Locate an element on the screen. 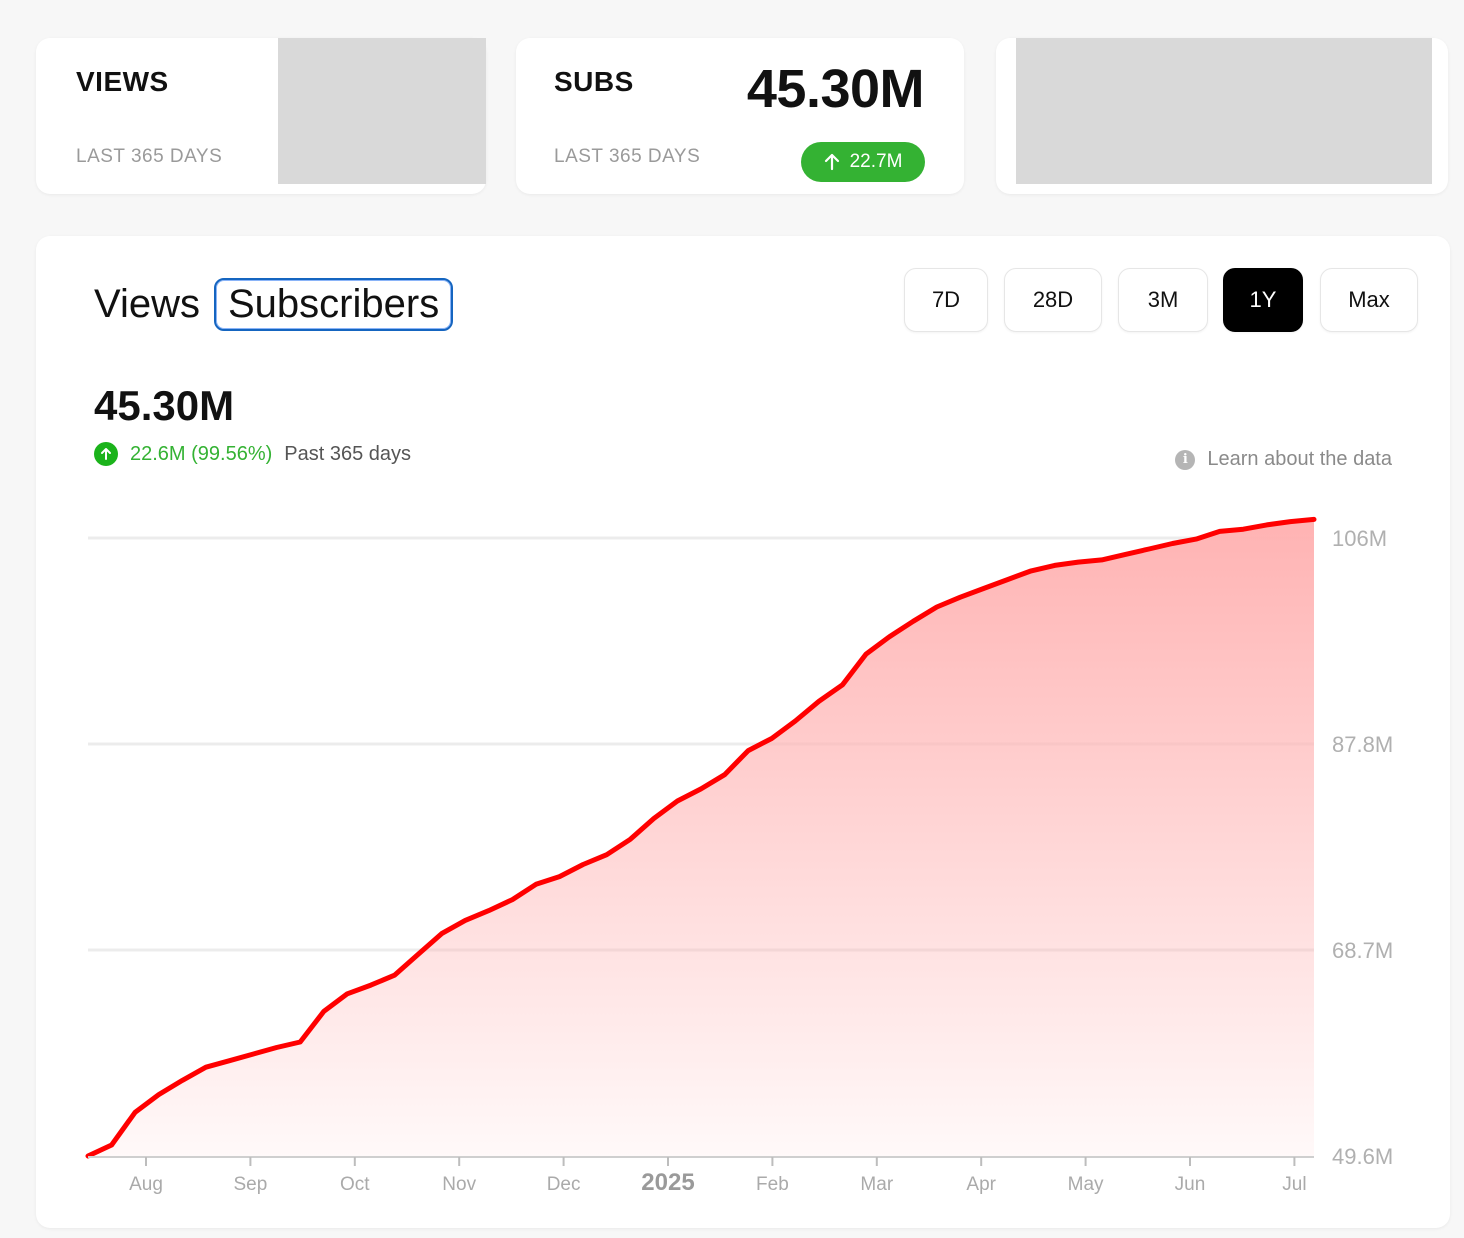 The width and height of the screenshot is (1464, 1238). third-stat-card is located at coordinates (1222, 116).